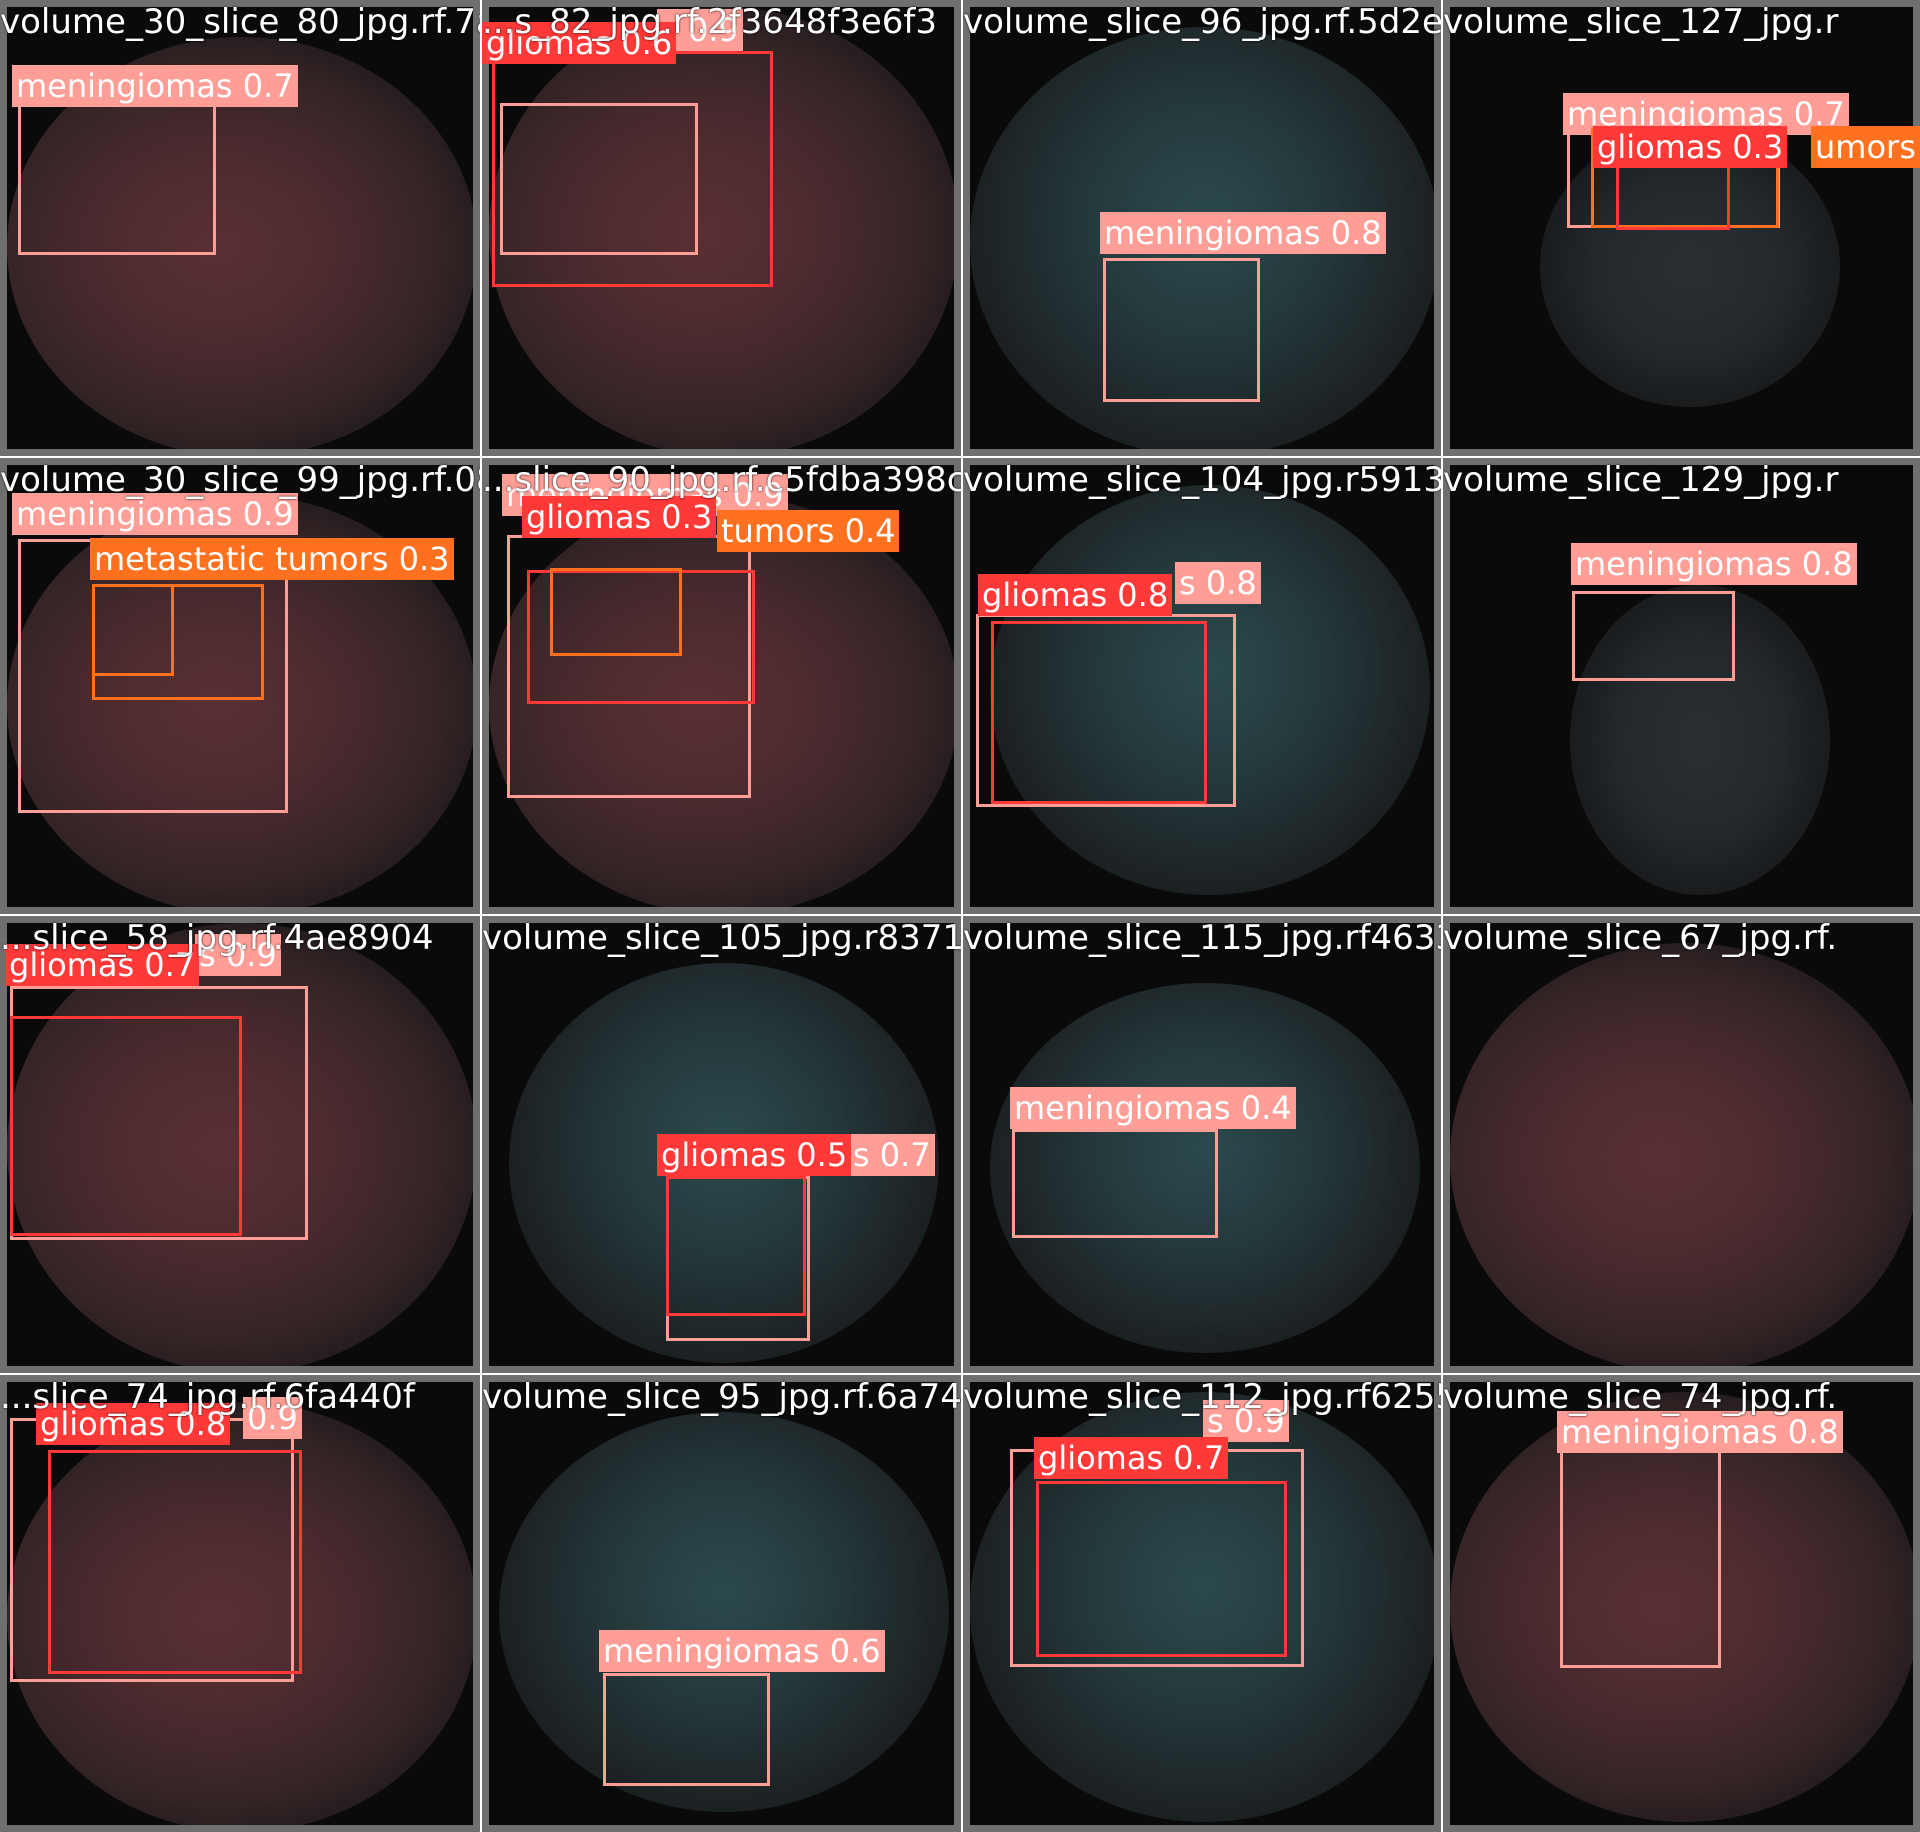  I want to click on image-filename: volume_30_slice_80_jpg.rf.7a, so click(240, 22).